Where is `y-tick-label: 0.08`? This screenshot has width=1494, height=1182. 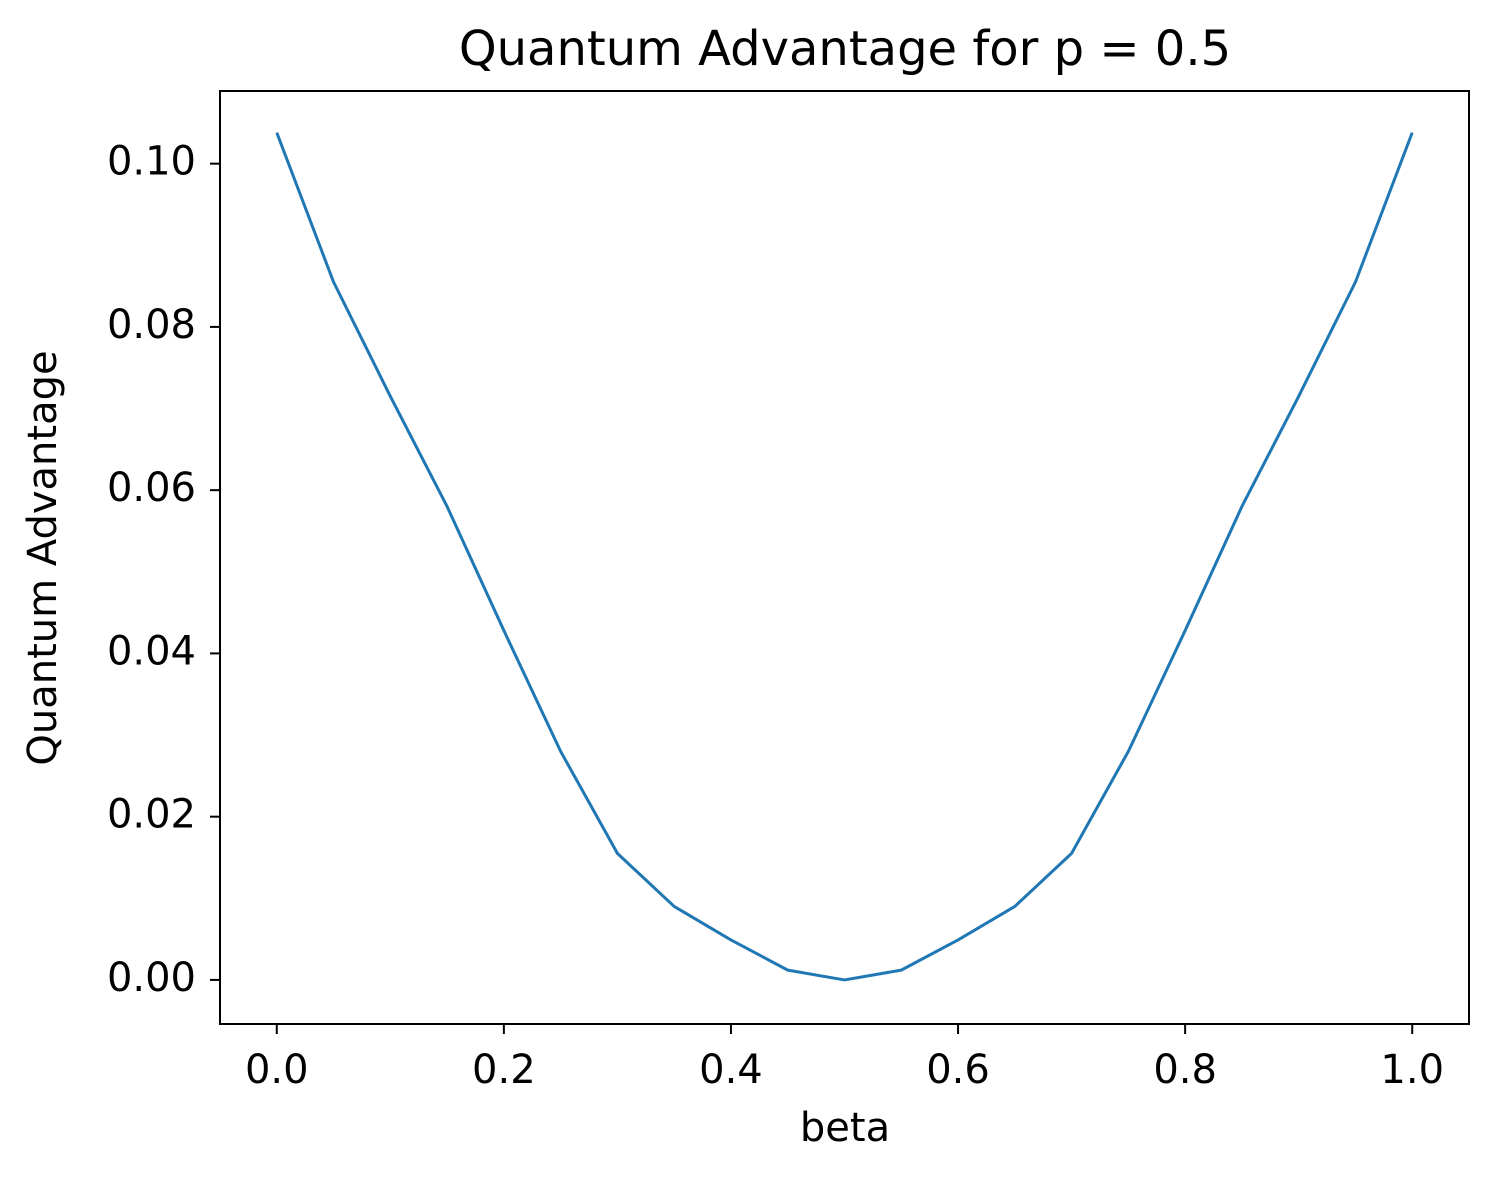
y-tick-label: 0.08 is located at coordinates (151, 325).